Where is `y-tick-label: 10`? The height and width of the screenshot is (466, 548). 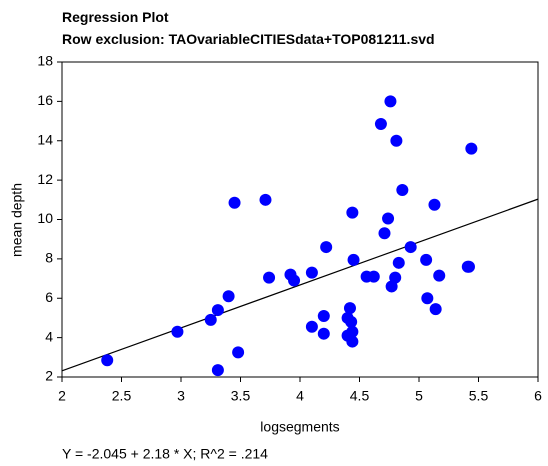
y-tick-label: 10 is located at coordinates (45, 218).